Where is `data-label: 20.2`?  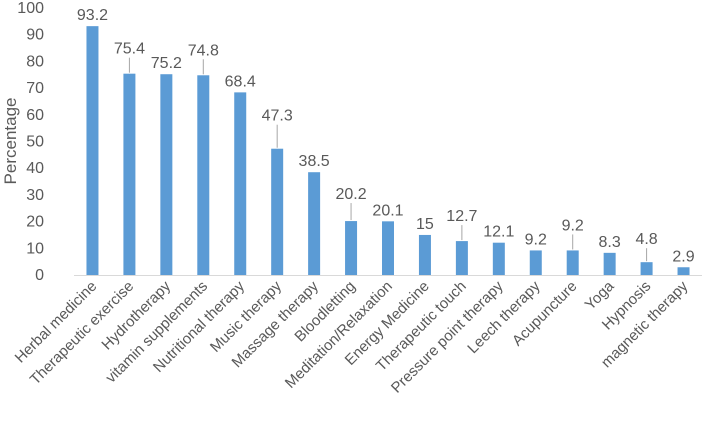
data-label: 20.2 is located at coordinates (350, 194).